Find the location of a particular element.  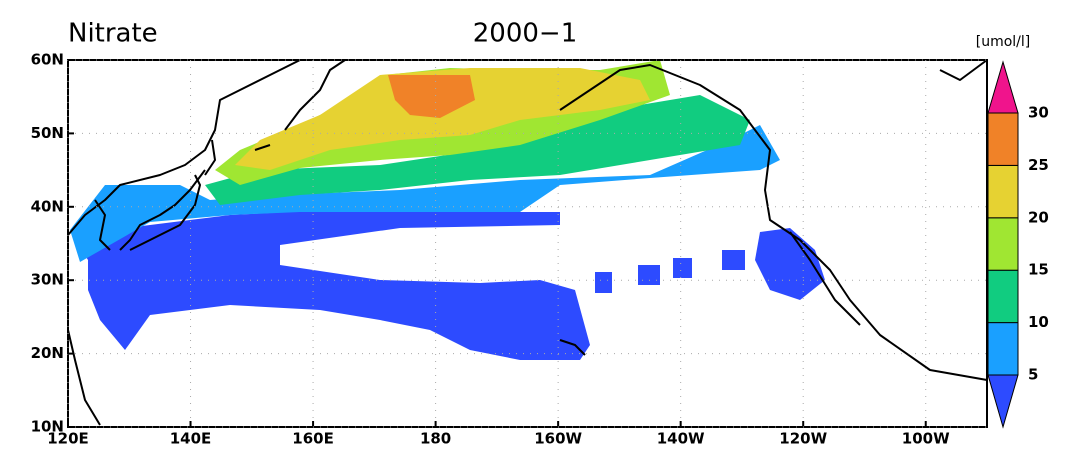

baja-coast is located at coordinates (825, 278).